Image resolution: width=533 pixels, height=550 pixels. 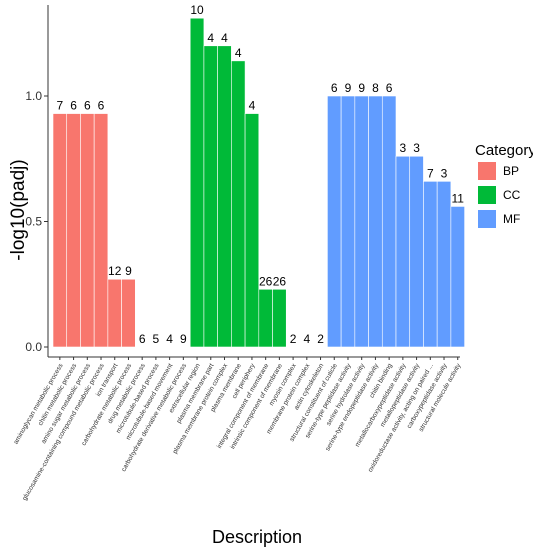 I want to click on legend: Category BP CC MF, so click(x=504, y=185).